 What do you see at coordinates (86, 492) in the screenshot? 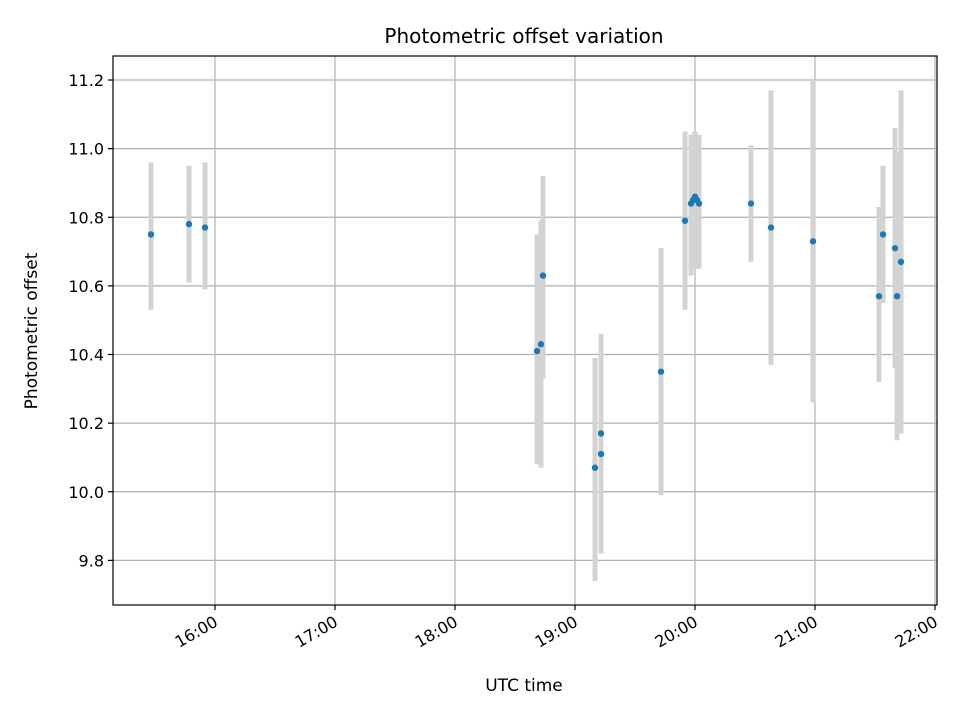
I see `y-tick-label: 10.0` at bounding box center [86, 492].